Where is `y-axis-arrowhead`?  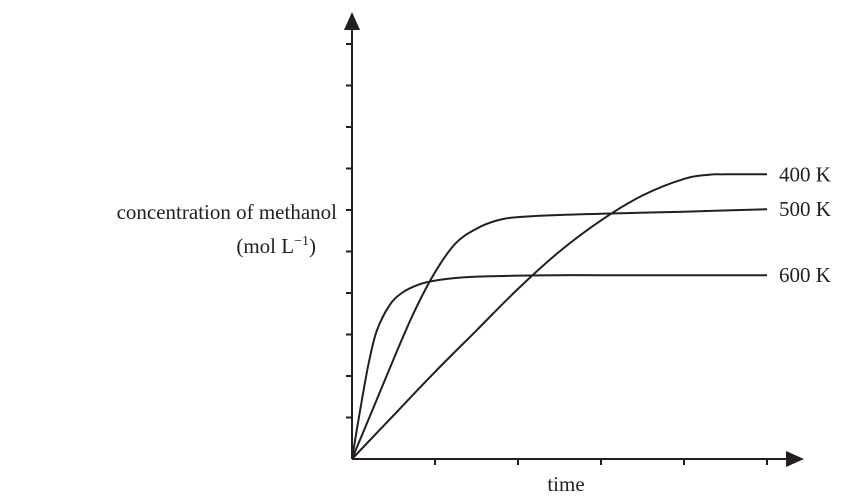 y-axis-arrowhead is located at coordinates (352, 21).